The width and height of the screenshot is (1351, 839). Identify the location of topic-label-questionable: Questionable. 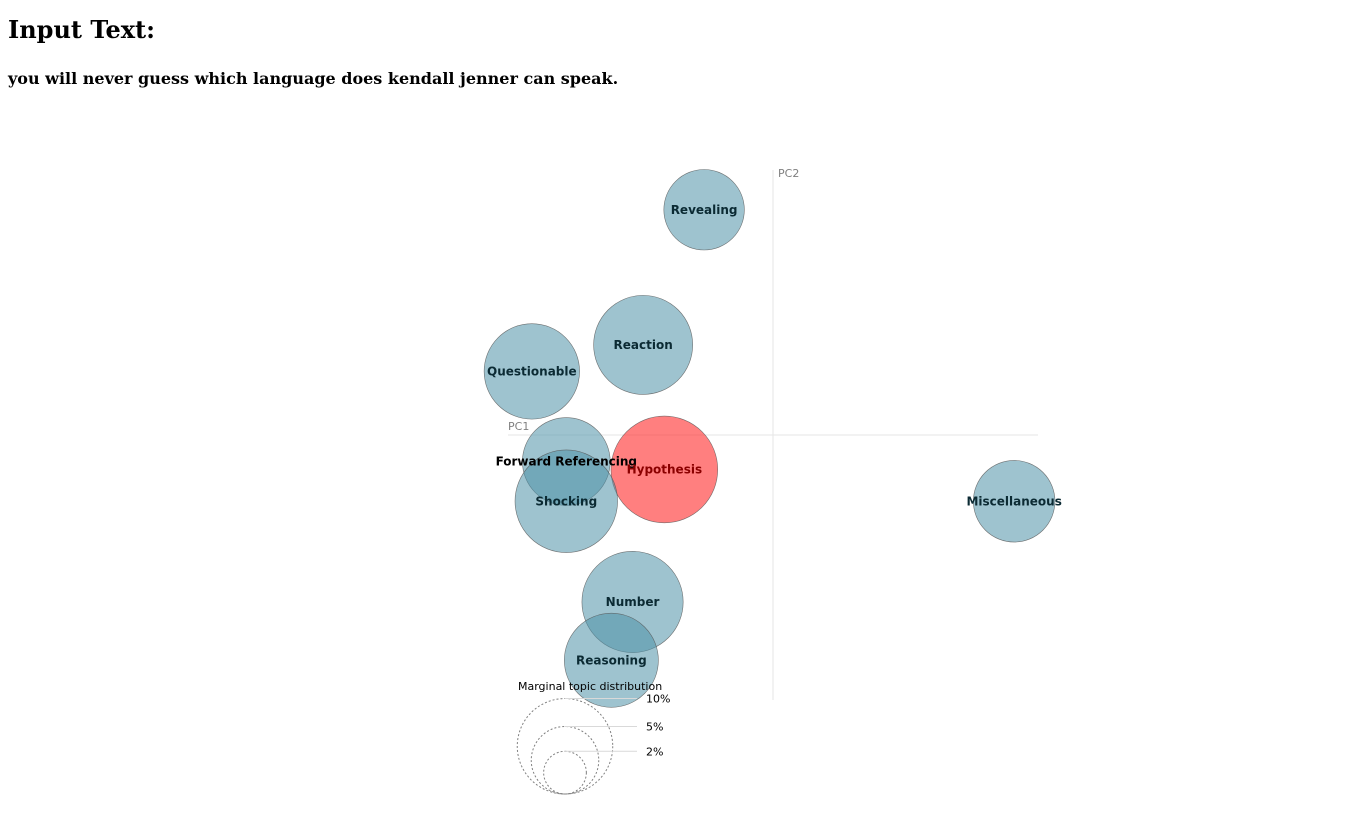
(532, 371).